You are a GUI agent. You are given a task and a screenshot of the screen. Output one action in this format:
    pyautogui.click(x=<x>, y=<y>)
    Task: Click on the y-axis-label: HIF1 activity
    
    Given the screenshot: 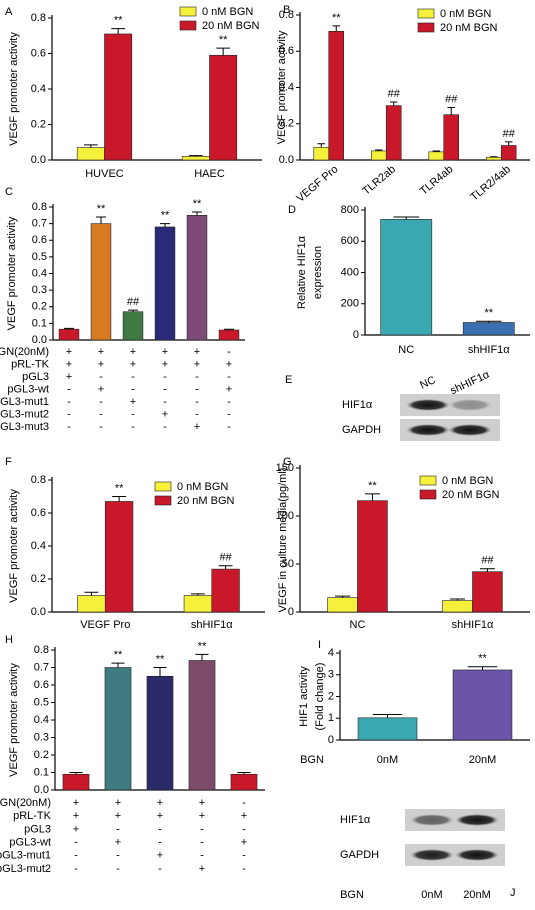 What is the action you would take?
    pyautogui.click(x=304, y=696)
    